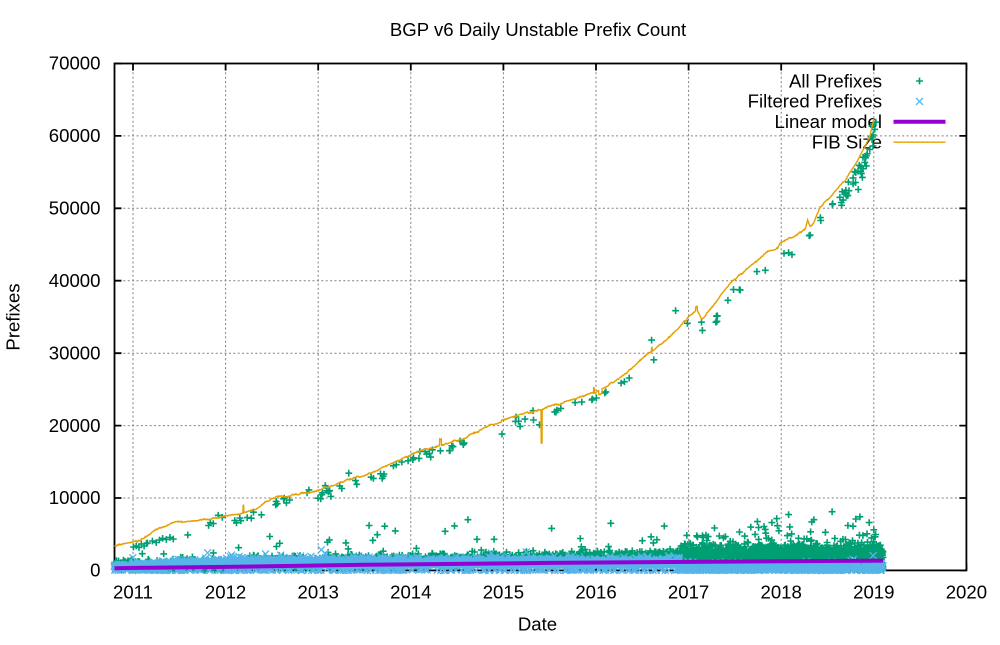 Image resolution: width=1000 pixels, height=645 pixels. Describe the element at coordinates (503, 591) in the screenshot. I see `svg-text: 2015` at that location.